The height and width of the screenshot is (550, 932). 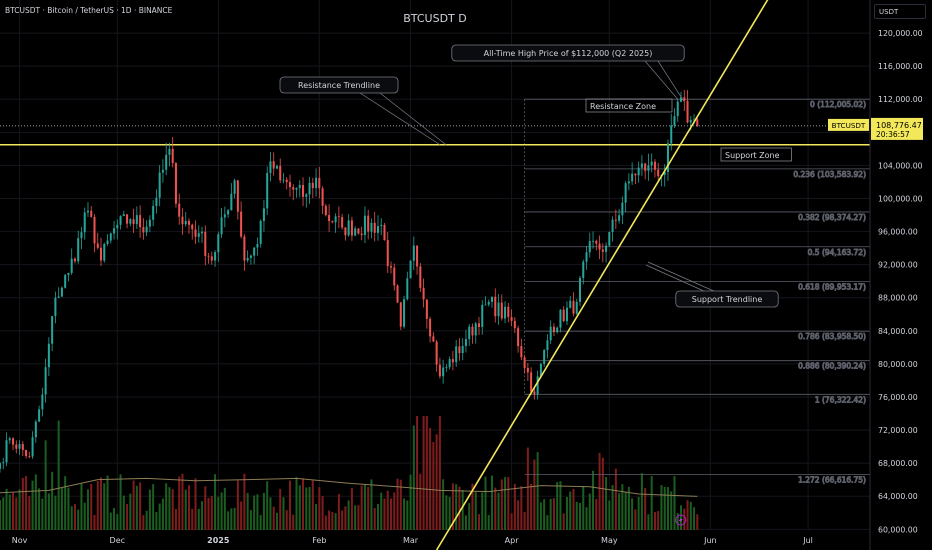 I want to click on fib-label: 0.236 (103,583.92), so click(x=829, y=174).